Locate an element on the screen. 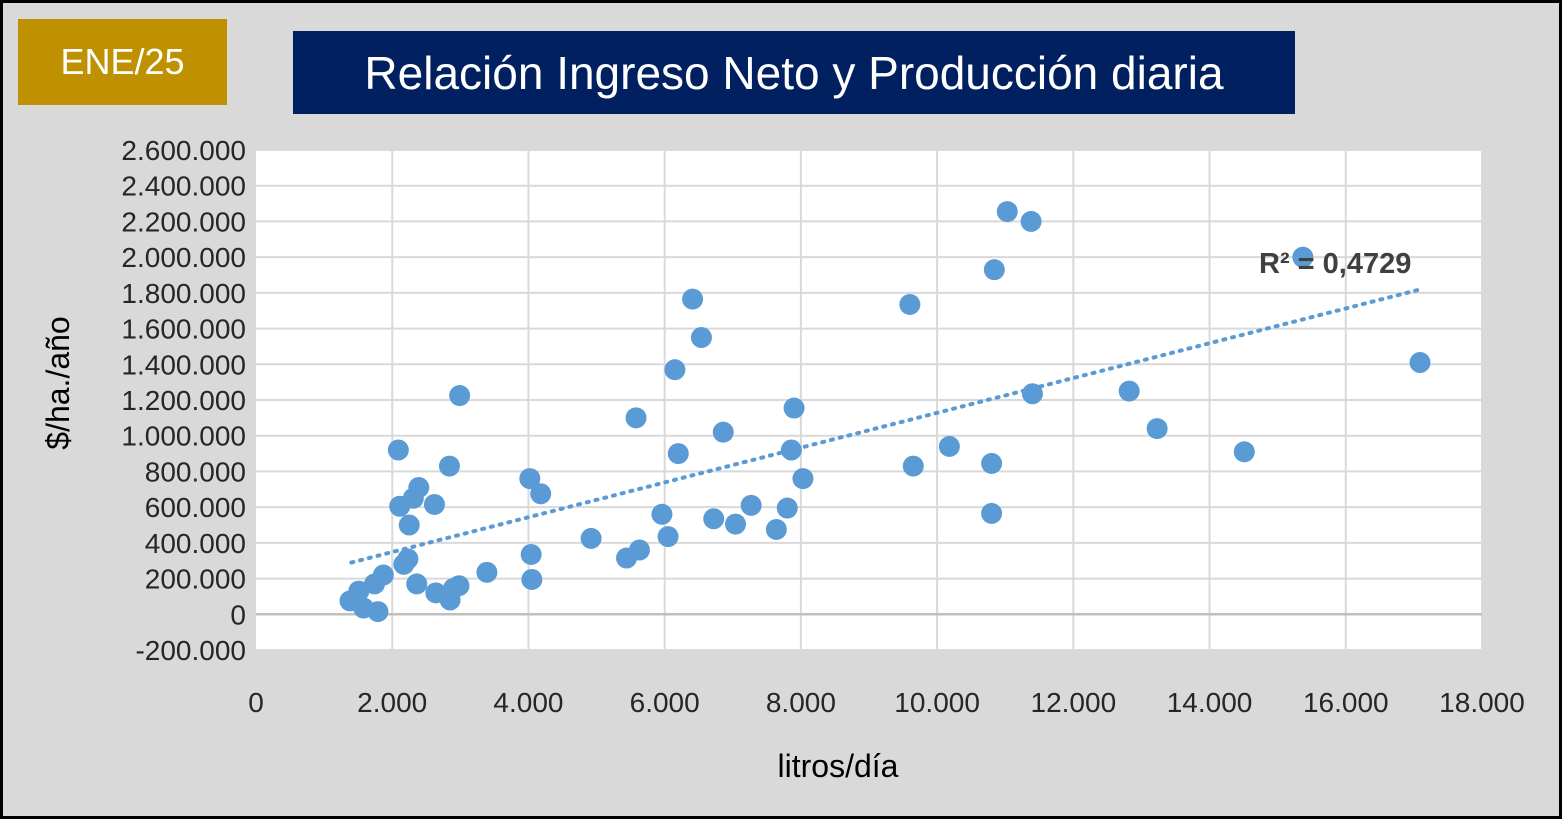 Image resolution: width=1562 pixels, height=819 pixels. y-tick-label: 2.200.000 is located at coordinates (183, 221).